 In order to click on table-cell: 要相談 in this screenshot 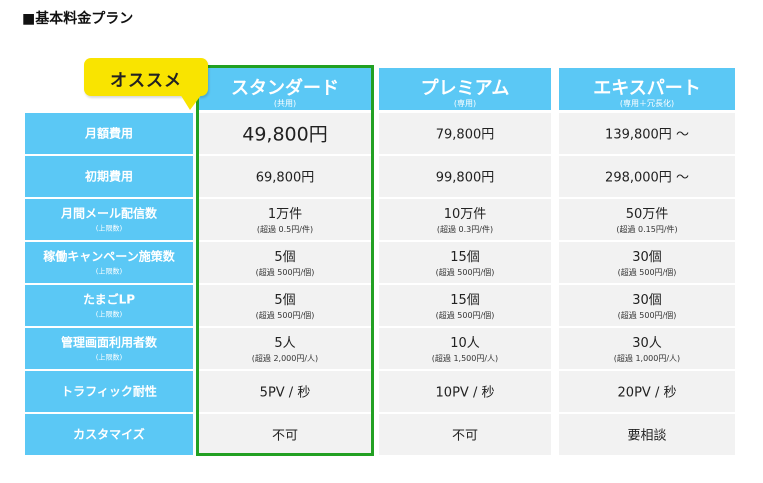, I will do `click(647, 434)`.